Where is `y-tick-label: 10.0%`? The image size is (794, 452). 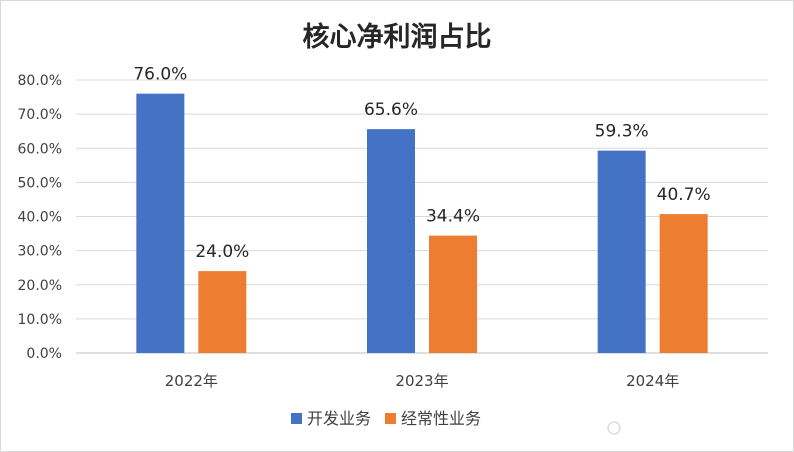
y-tick-label: 10.0% is located at coordinates (40, 320).